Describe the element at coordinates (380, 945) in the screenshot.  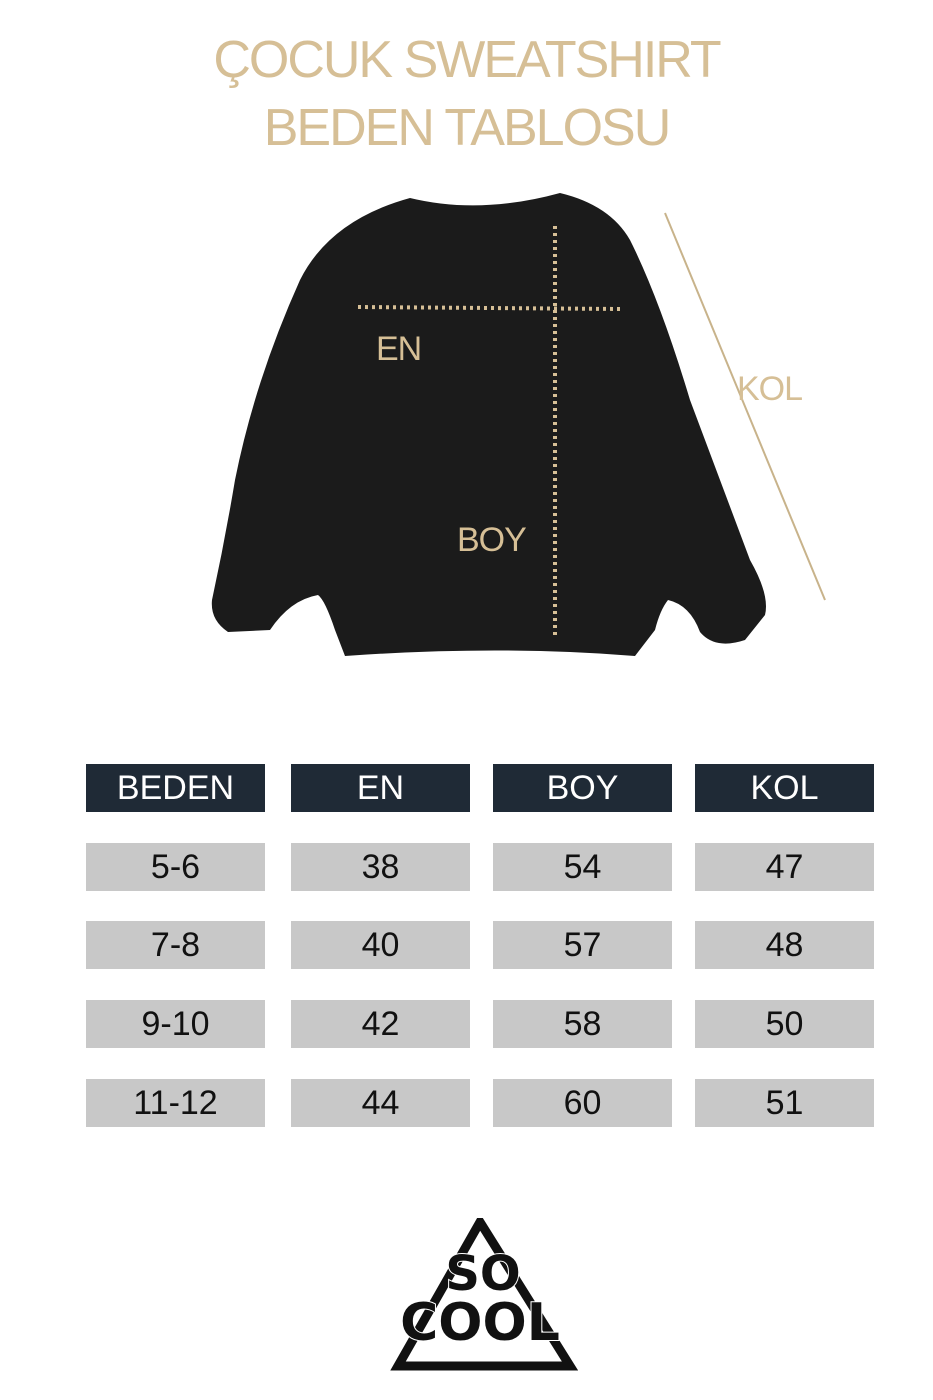
I see `table-cell: 40` at that location.